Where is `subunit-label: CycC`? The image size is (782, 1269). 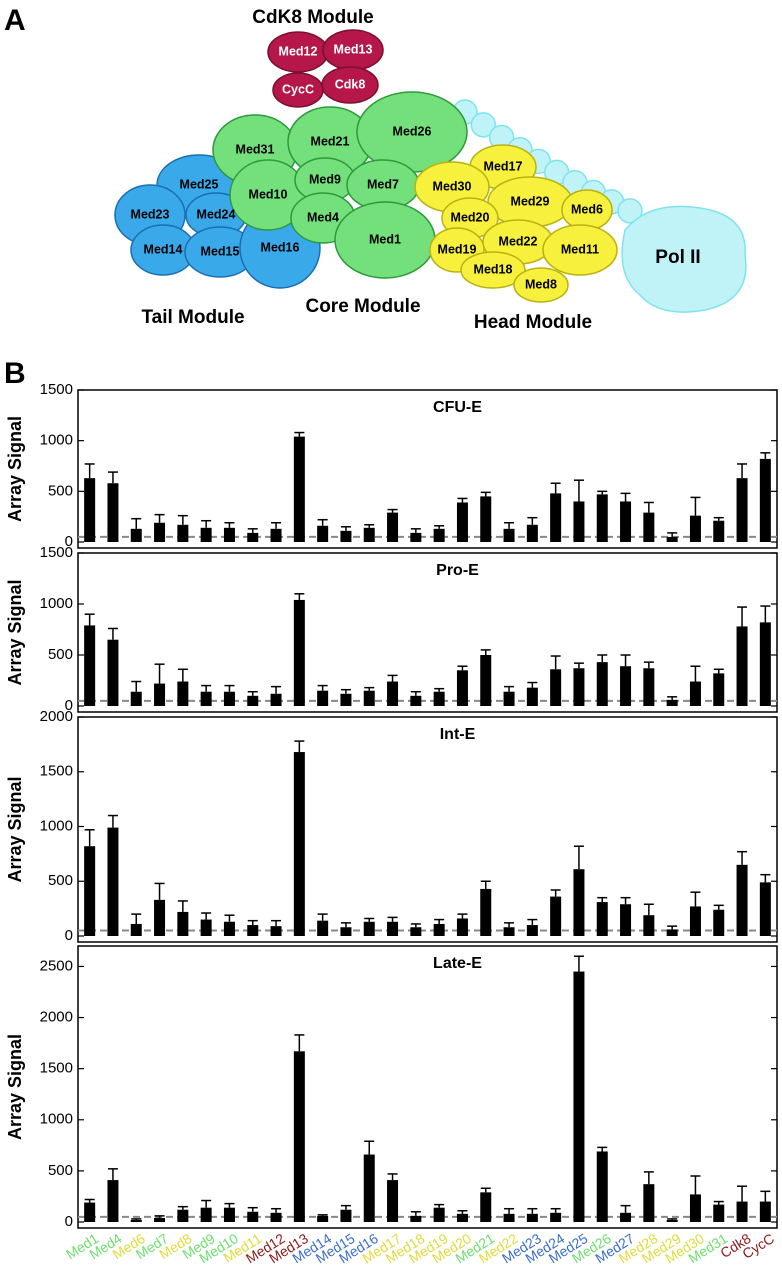 subunit-label: CycC is located at coordinates (298, 89).